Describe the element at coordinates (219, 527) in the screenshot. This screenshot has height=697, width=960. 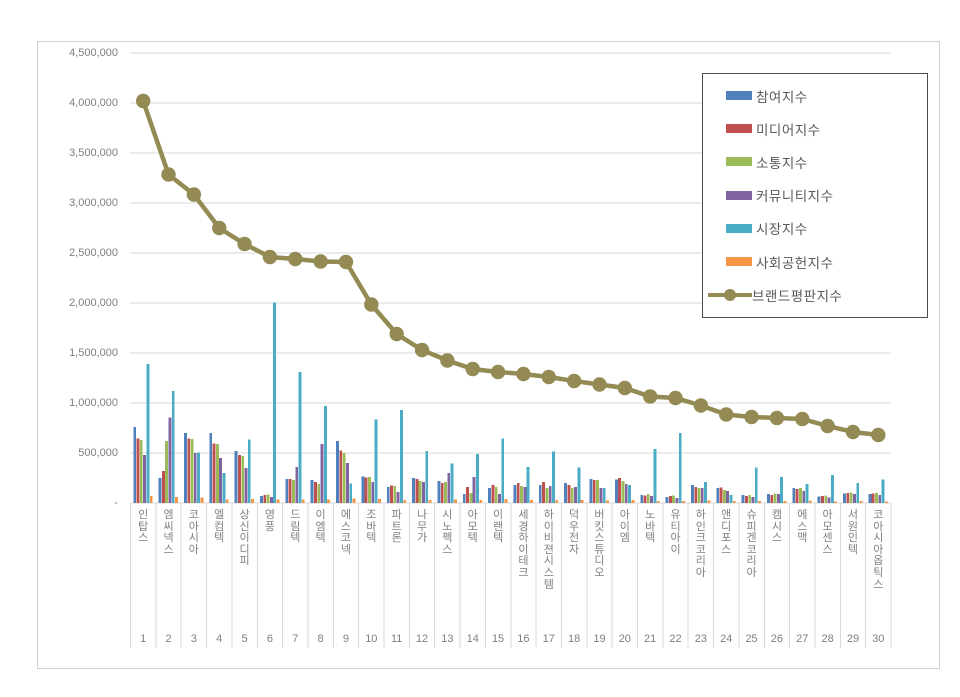
I see `x-axis-label-4: 엘 컴 텍` at that location.